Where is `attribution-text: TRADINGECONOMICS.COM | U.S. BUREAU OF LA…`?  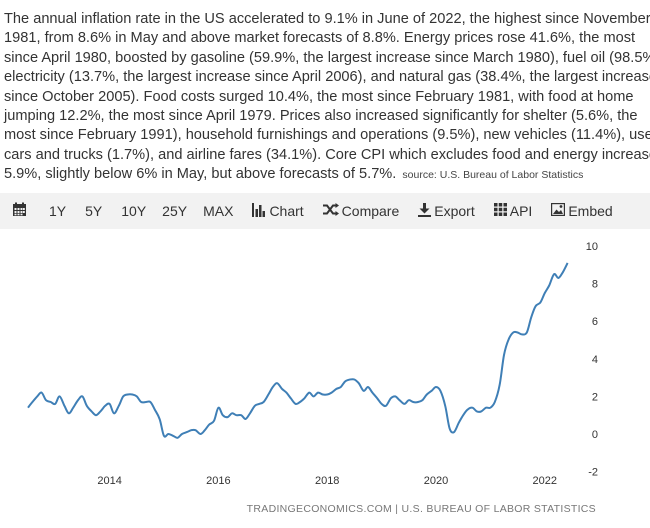 attribution-text: TRADINGECONOMICS.COM | U.S. BUREAU OF LA… is located at coordinates (421, 509).